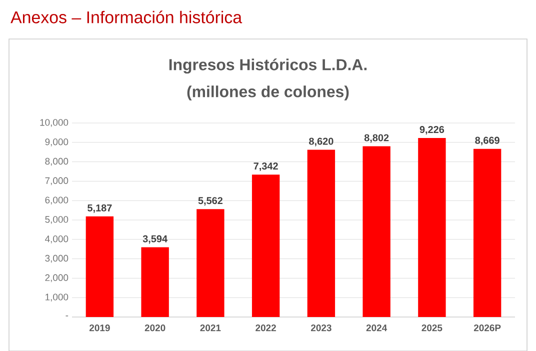 The image size is (536, 351). Describe the element at coordinates (432, 130) in the screenshot. I see `data-label: 9,226` at that location.